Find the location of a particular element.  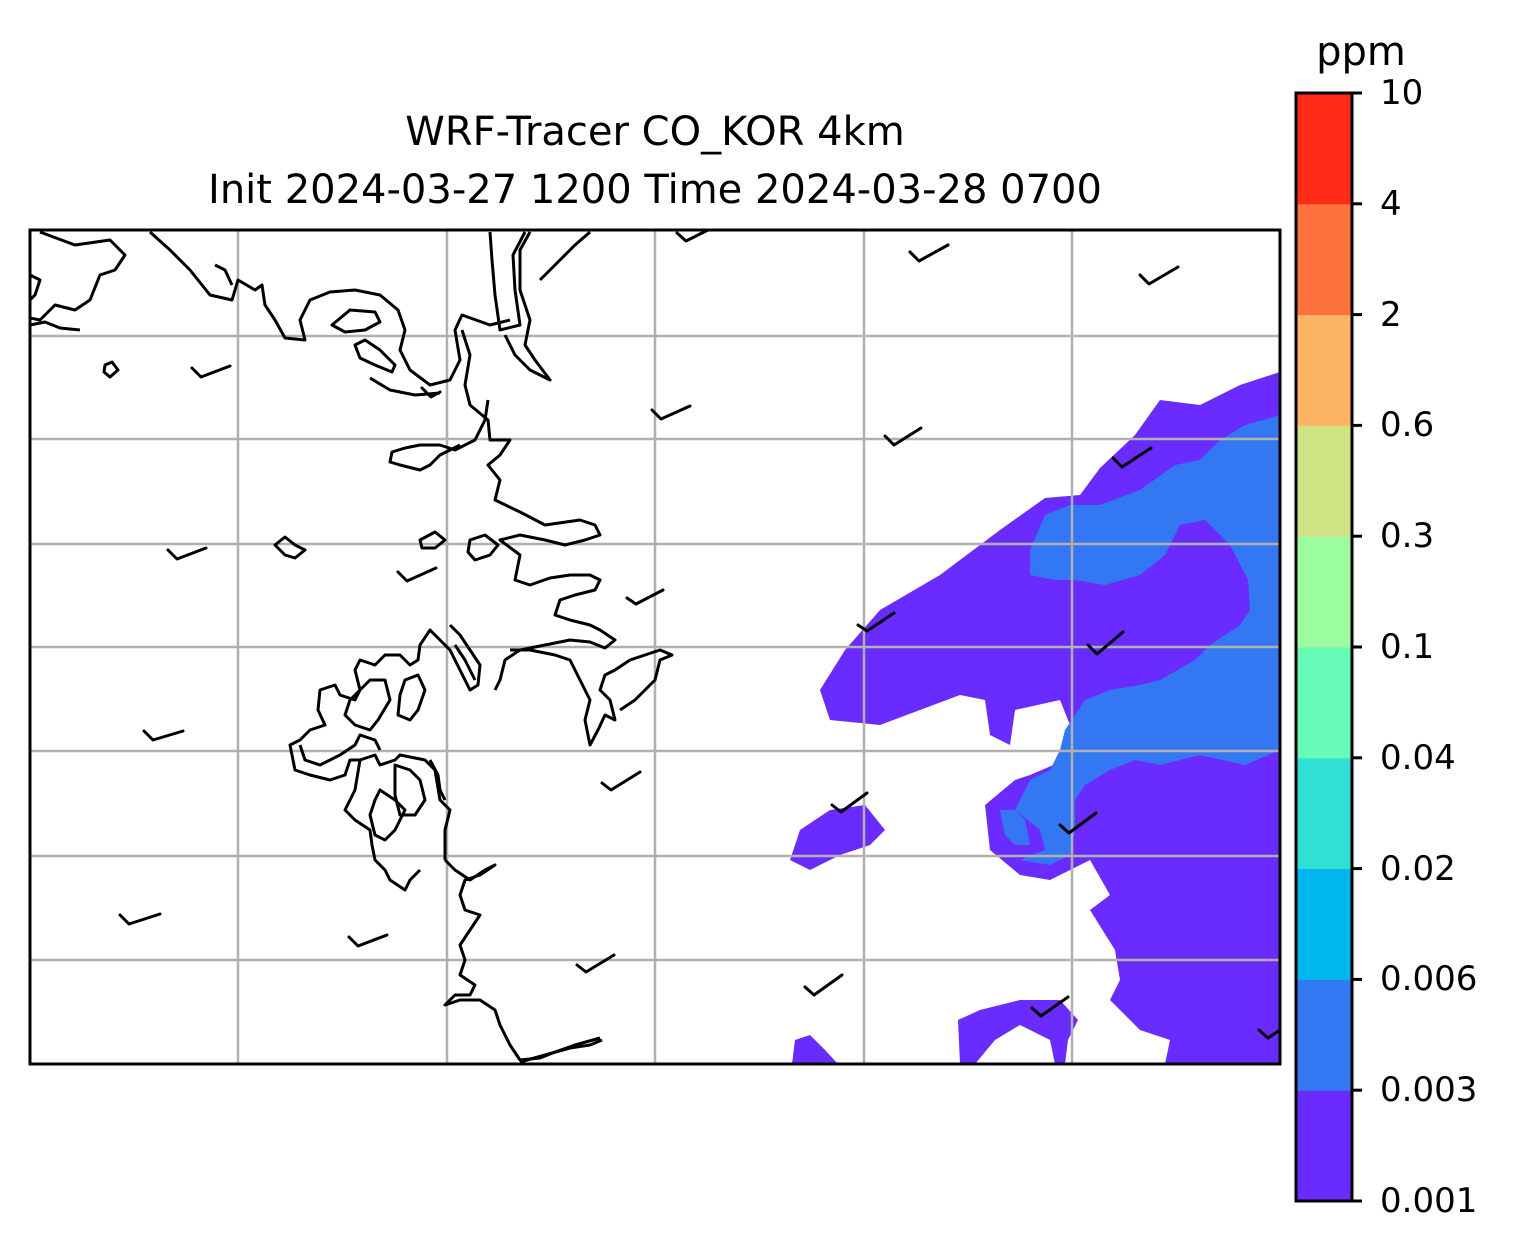

colorbar-tick-label: 0.3 is located at coordinates (1407, 536).